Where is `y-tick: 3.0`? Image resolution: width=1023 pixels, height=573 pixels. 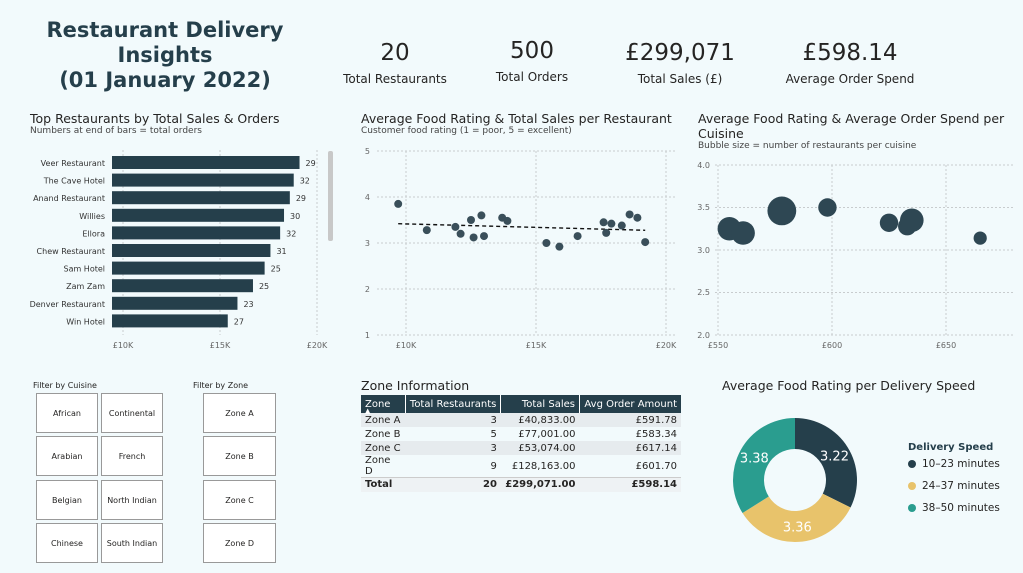 y-tick: 3.0 is located at coordinates (703, 250).